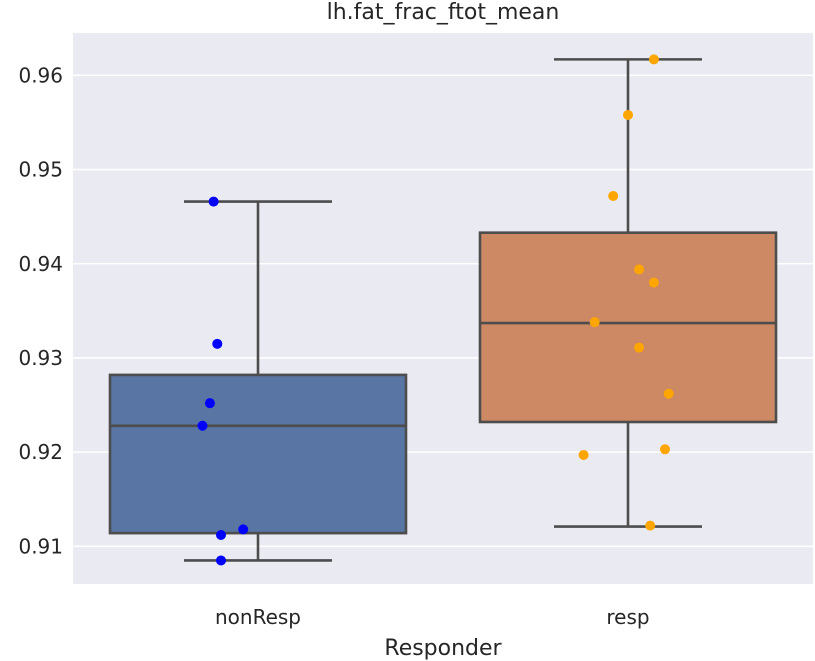 This screenshot has height=661, width=815. Describe the element at coordinates (40, 75) in the screenshot. I see `y-tick-label: 0.96` at that location.